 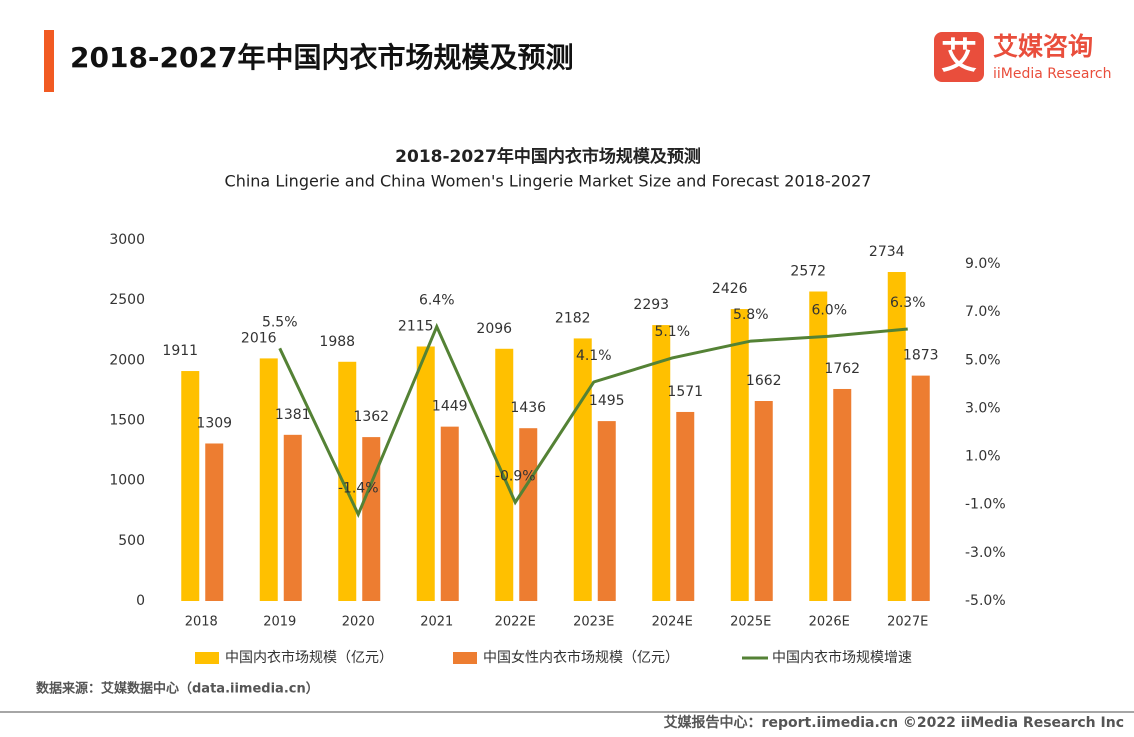 I want to click on legend-label: 中国内衣市场规模增速, so click(x=842, y=657).